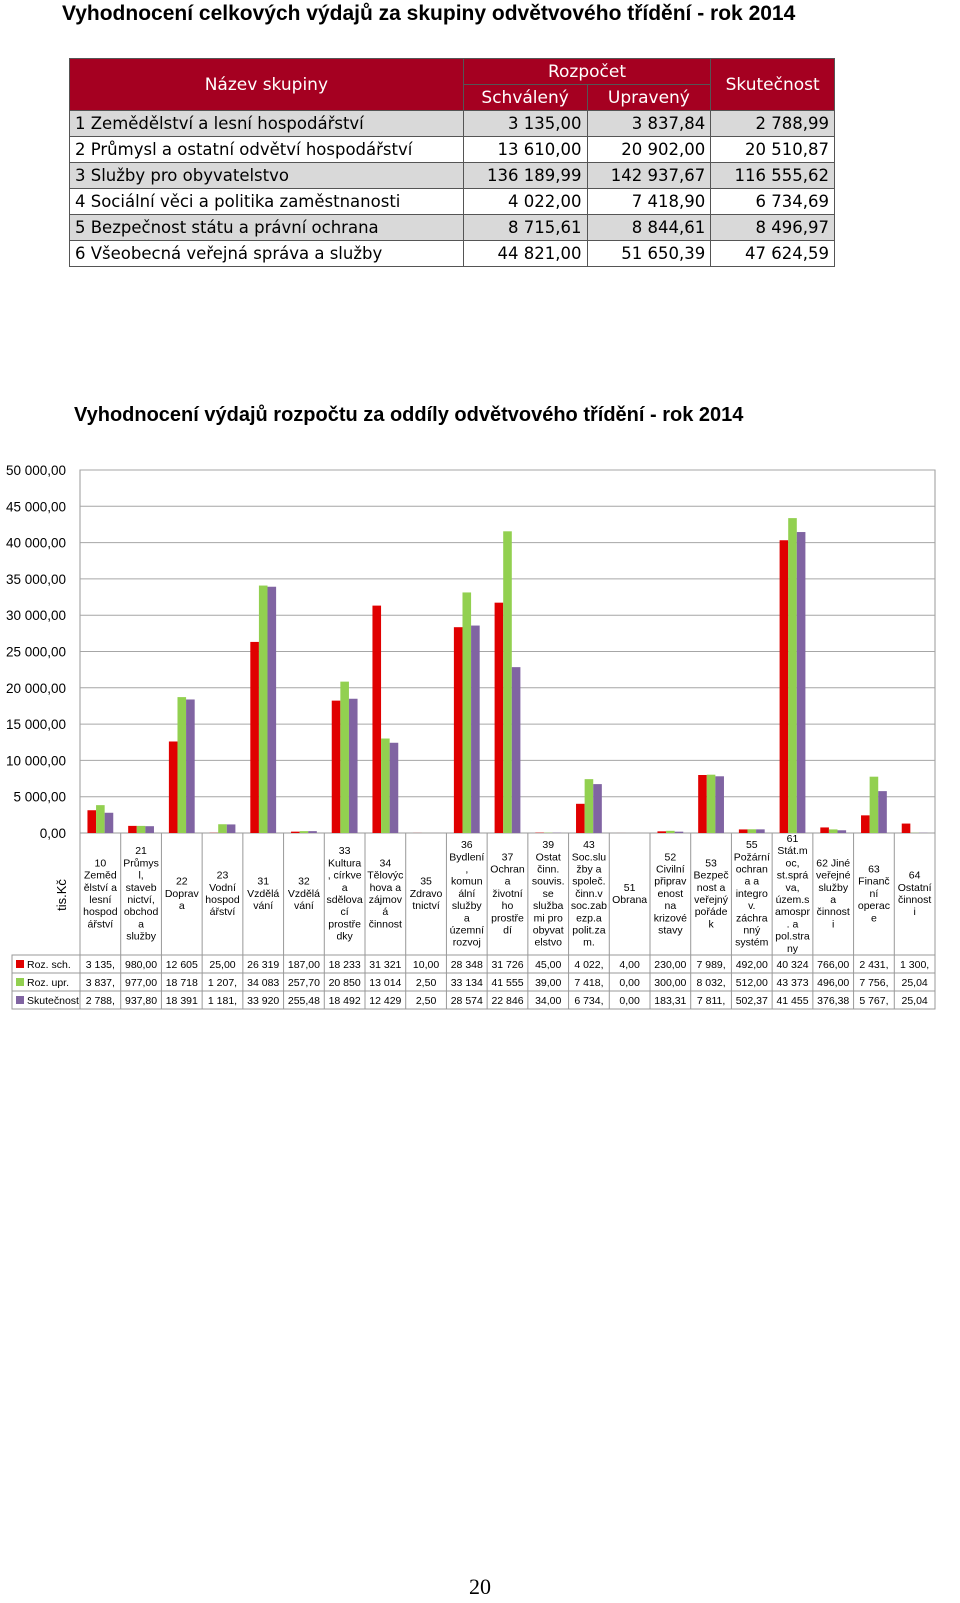 The width and height of the screenshot is (960, 1603). I want to click on category-label: 52, so click(671, 857).